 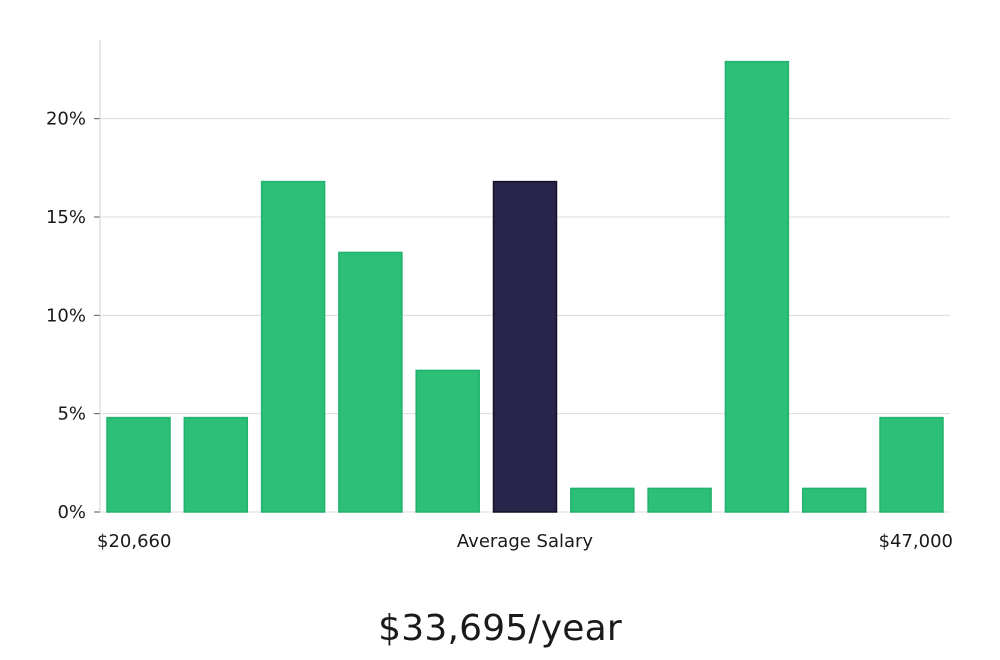 I want to click on x-end-label: $47,000, so click(x=916, y=541).